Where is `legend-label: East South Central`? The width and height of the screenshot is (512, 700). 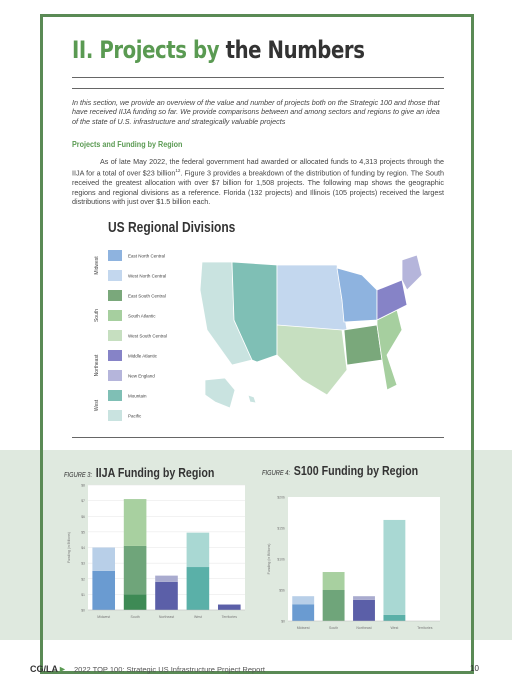
legend-label: East South Central is located at coordinates (147, 296).